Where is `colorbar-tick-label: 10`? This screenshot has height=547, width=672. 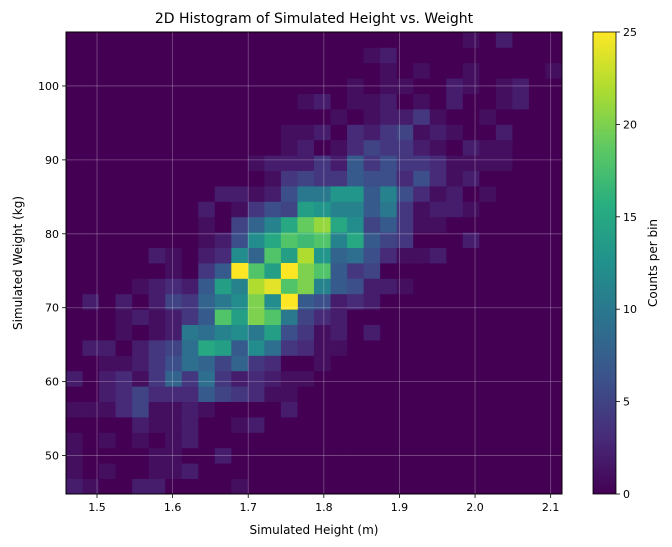 colorbar-tick-label: 10 is located at coordinates (630, 309).